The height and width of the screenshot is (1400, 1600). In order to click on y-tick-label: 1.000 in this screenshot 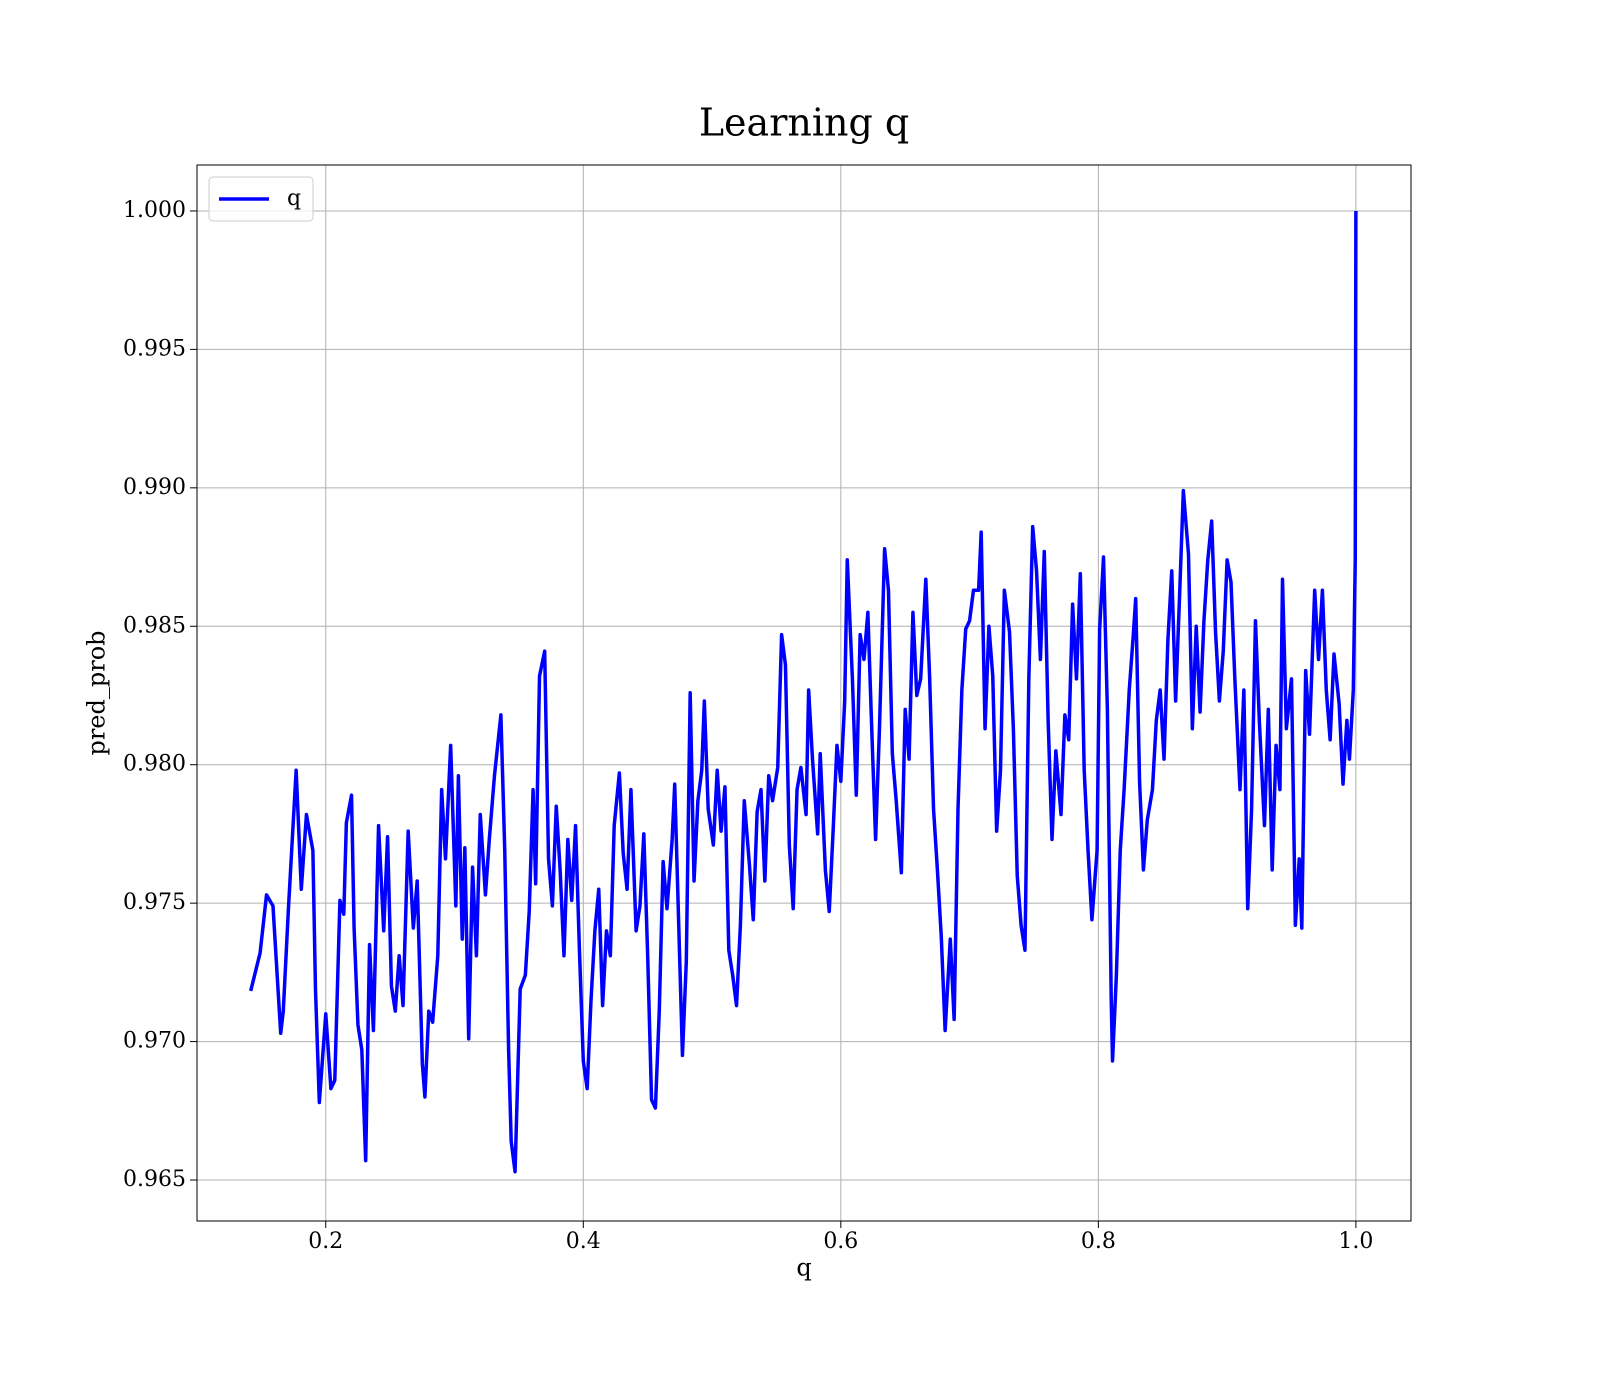, I will do `click(154, 210)`.